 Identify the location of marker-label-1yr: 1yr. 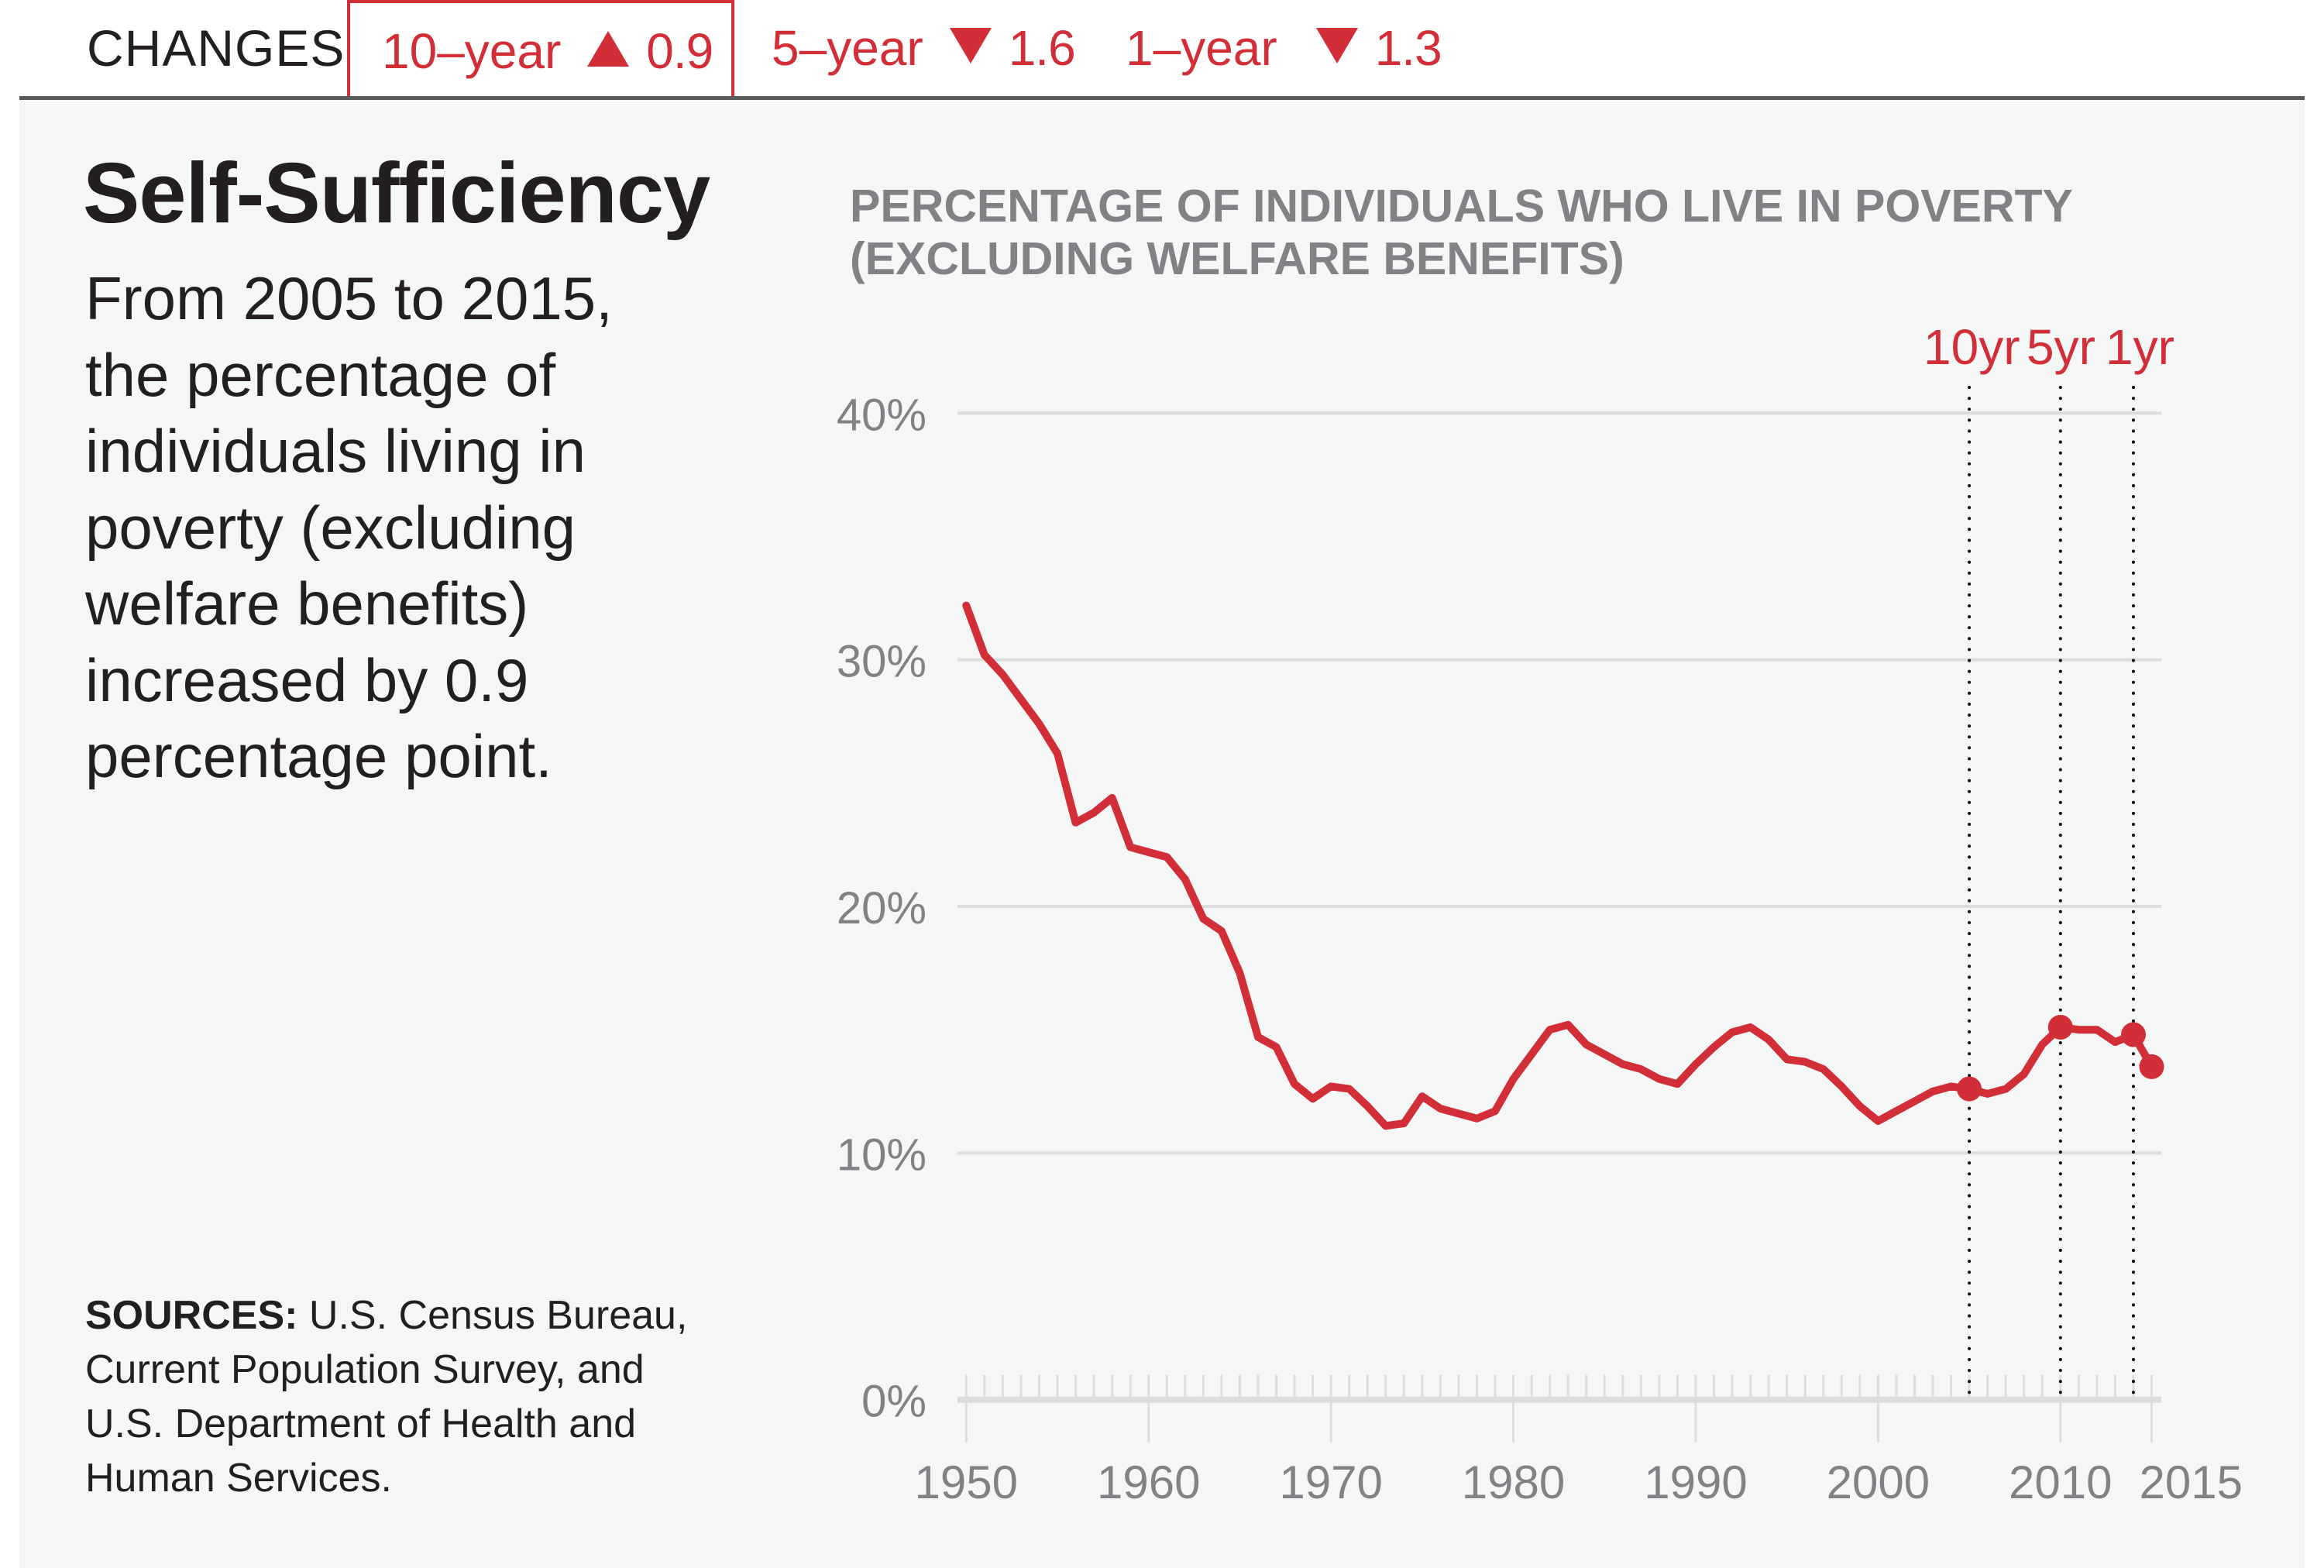
(2140, 347).